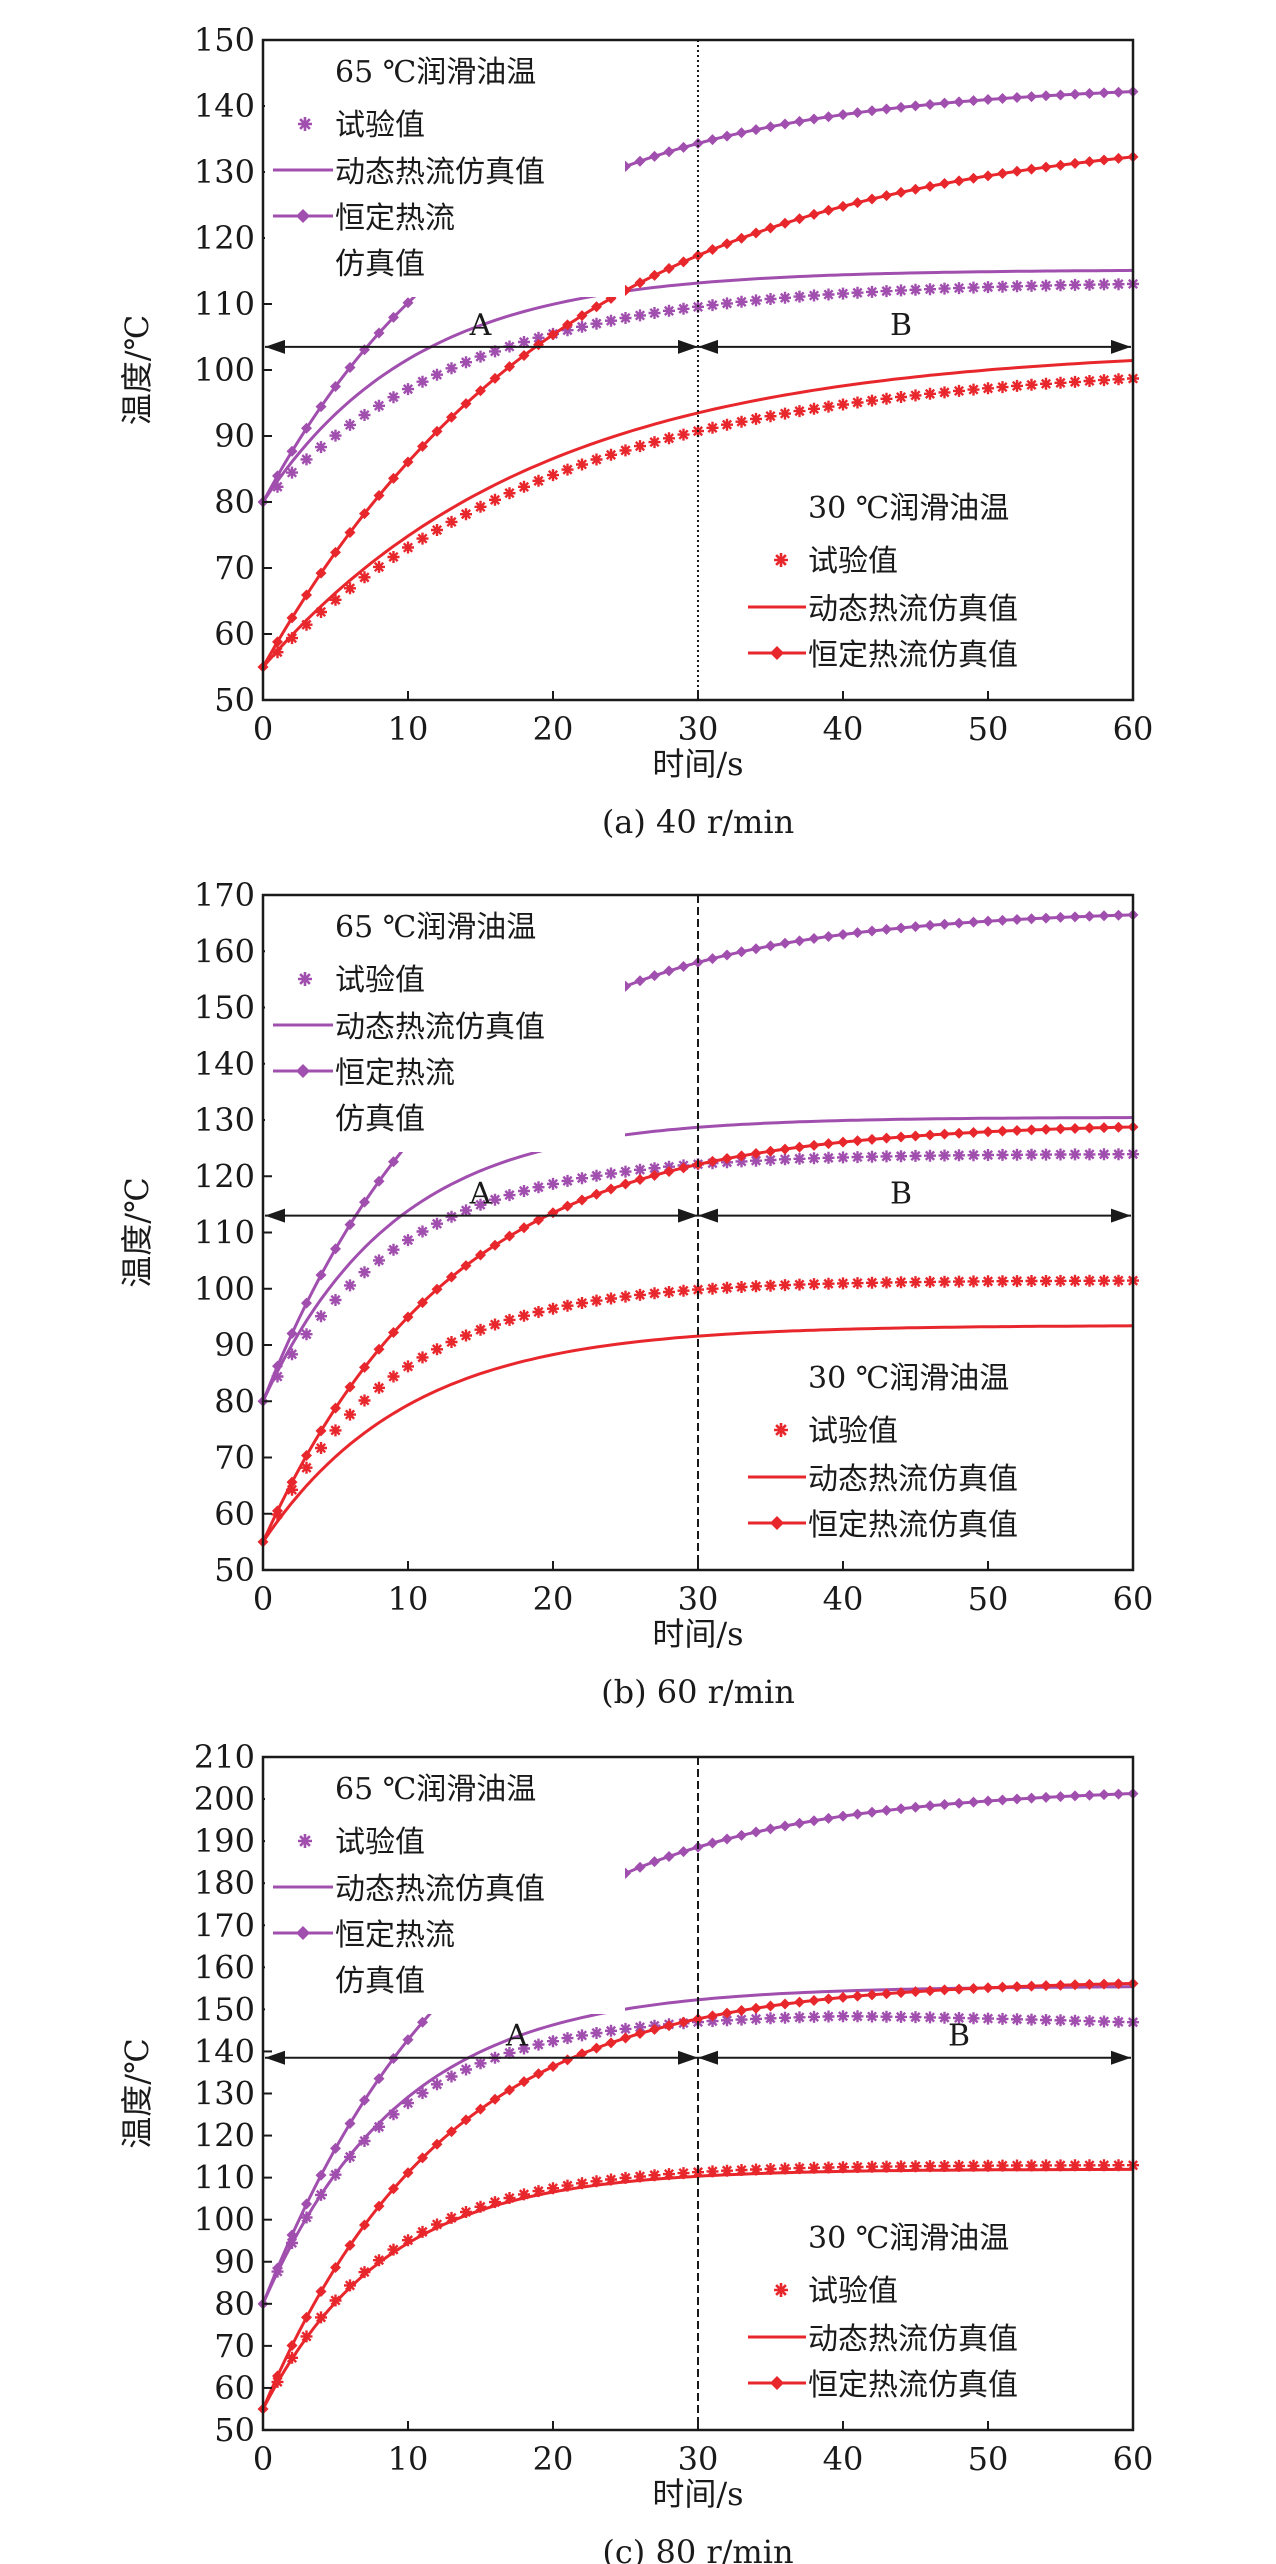 This screenshot has height=2564, width=1276. What do you see at coordinates (553, 2459) in the screenshot?
I see `x-tick-label: 20` at bounding box center [553, 2459].